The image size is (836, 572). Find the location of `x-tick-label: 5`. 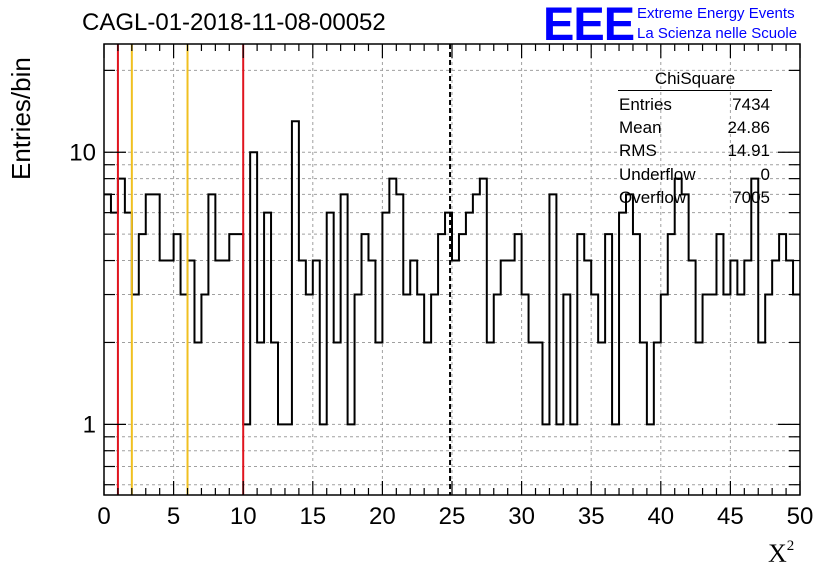

x-tick-label: 5 is located at coordinates (173, 516).